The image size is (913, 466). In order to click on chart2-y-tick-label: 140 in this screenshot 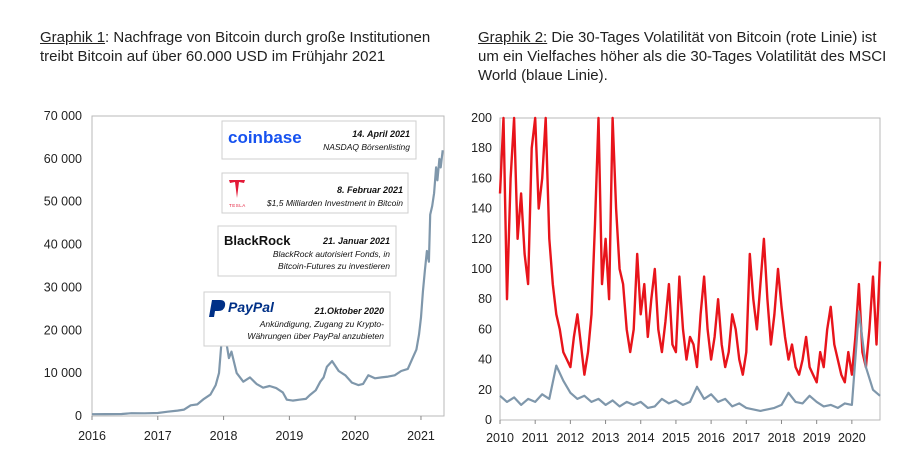, I will do `click(481, 209)`.